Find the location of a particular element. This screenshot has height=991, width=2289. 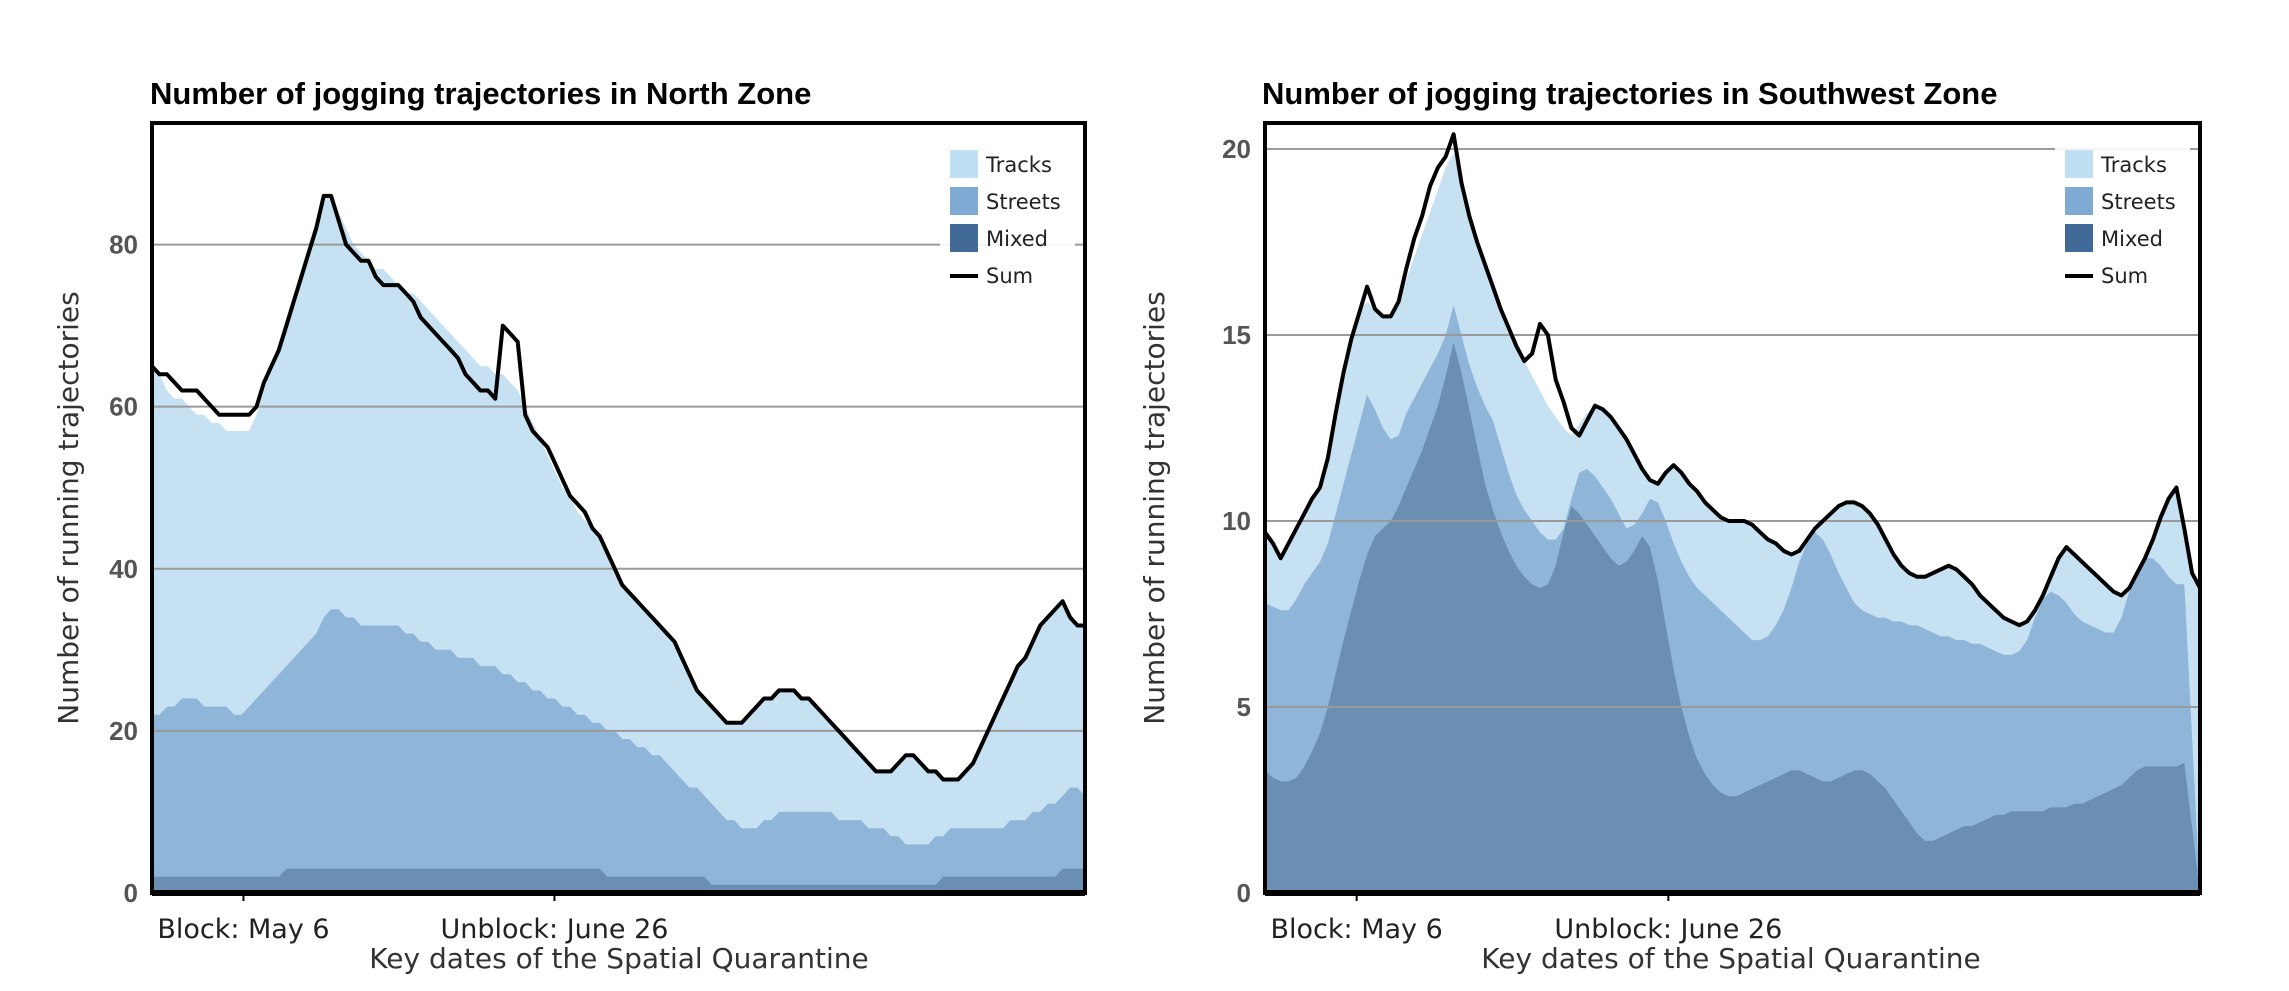

y-tick-label: 40 is located at coordinates (123, 569).